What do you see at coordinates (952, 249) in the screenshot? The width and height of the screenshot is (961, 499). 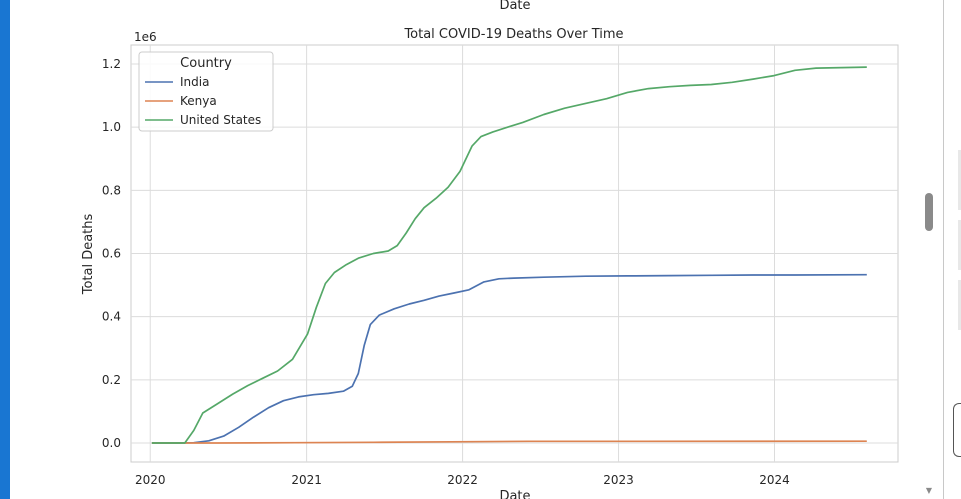 I see `side-panel` at bounding box center [952, 249].